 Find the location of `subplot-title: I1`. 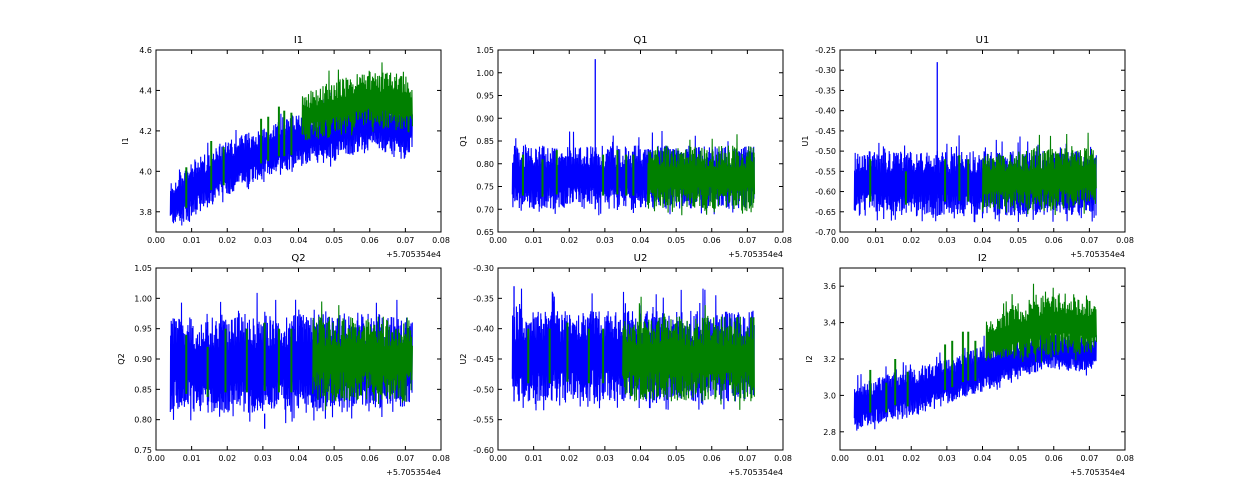

subplot-title: I1 is located at coordinates (298, 40).